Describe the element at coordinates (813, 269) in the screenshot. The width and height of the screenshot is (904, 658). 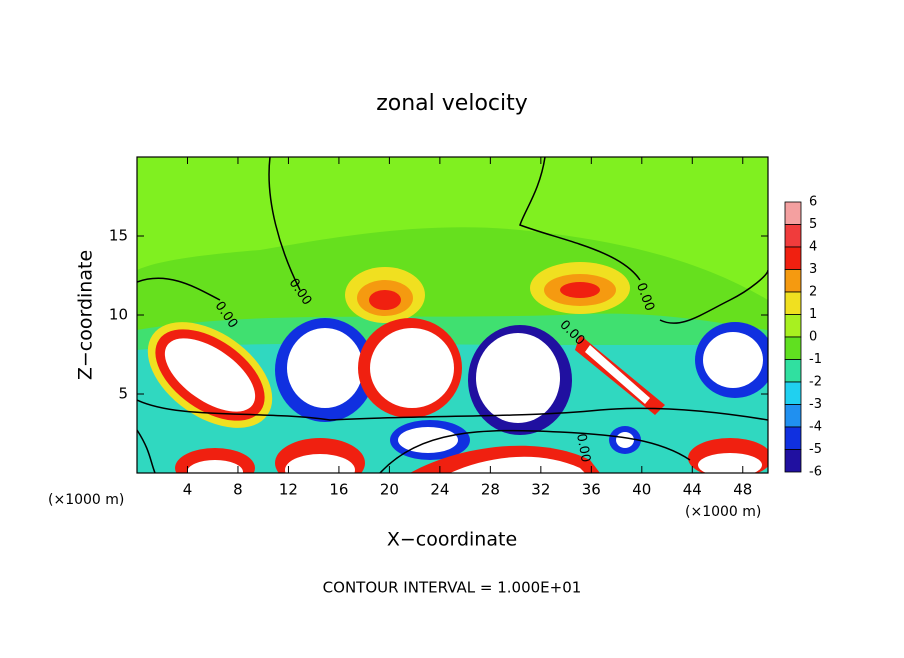
I see `colorbar-label: 3` at that location.